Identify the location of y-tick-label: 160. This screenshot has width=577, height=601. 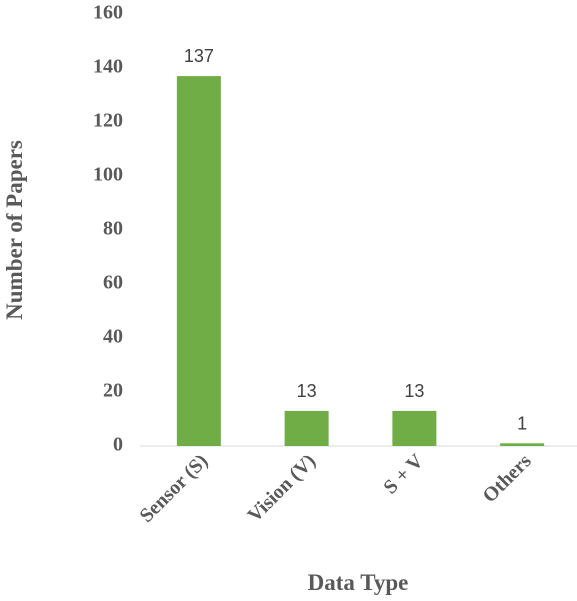
(108, 13).